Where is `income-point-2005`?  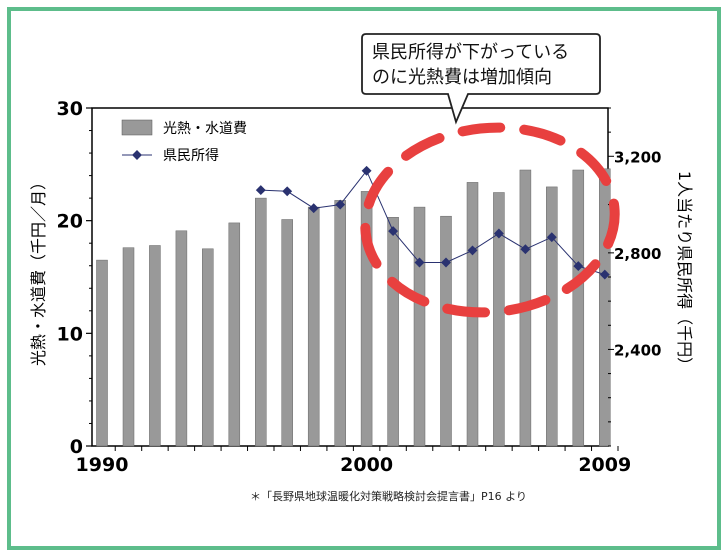 income-point-2005 is located at coordinates (498, 233).